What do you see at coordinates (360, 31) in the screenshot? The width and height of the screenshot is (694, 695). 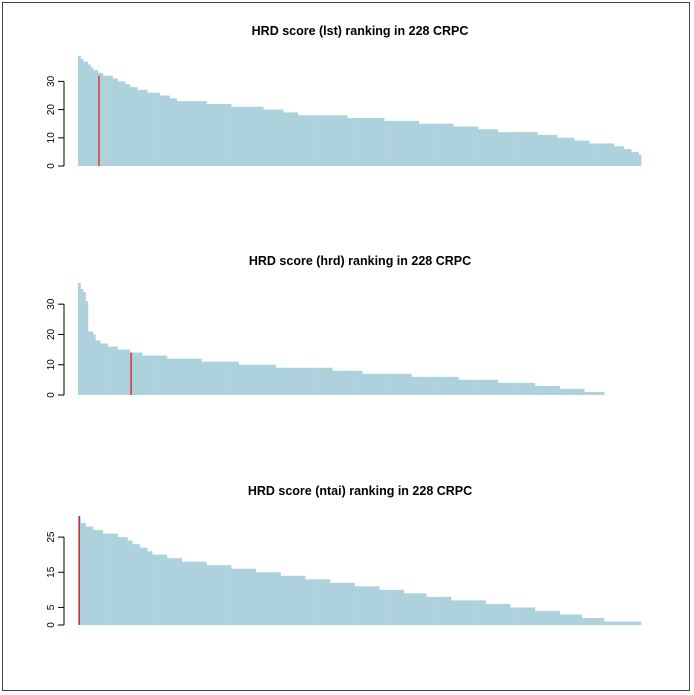 I see `chart-title: HRD score (lst) ranking in 228 CRPC` at bounding box center [360, 31].